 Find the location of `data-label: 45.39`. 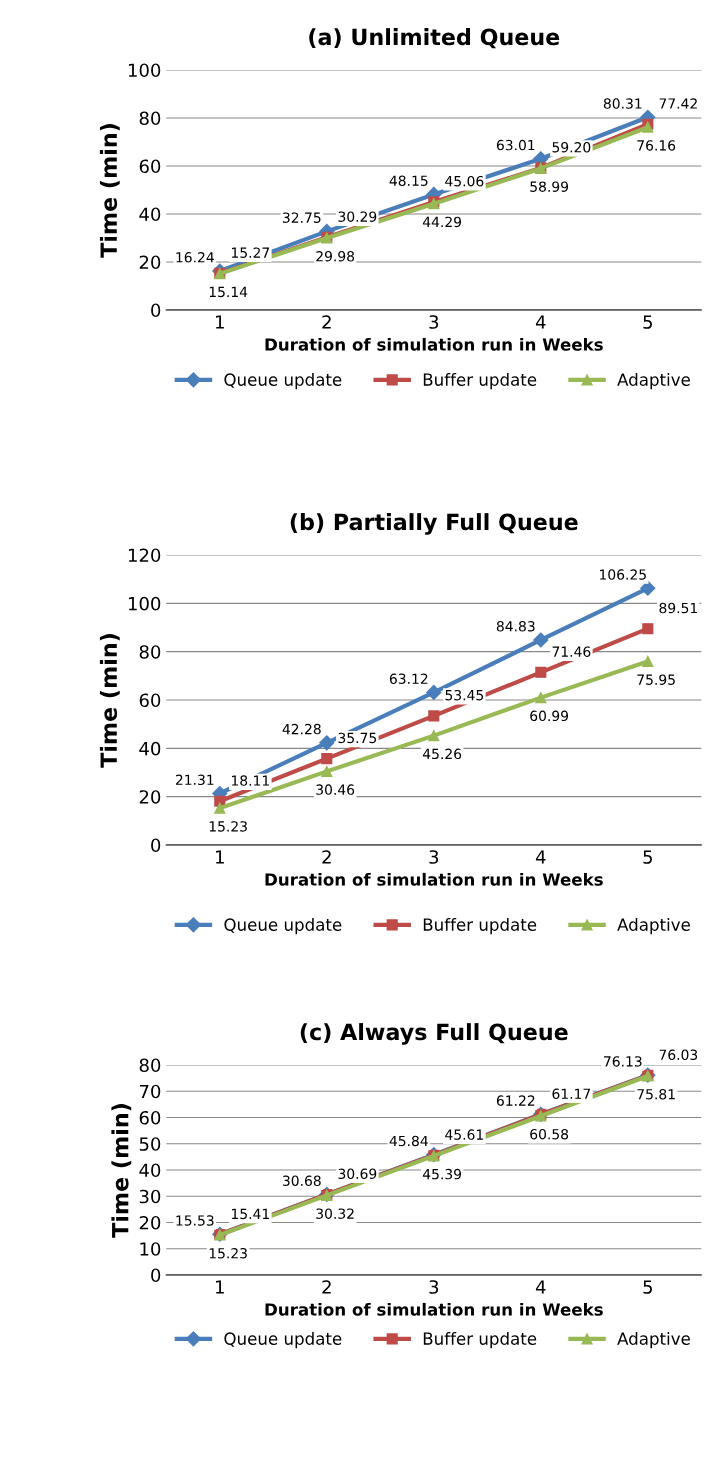

data-label: 45.39 is located at coordinates (442, 1174).